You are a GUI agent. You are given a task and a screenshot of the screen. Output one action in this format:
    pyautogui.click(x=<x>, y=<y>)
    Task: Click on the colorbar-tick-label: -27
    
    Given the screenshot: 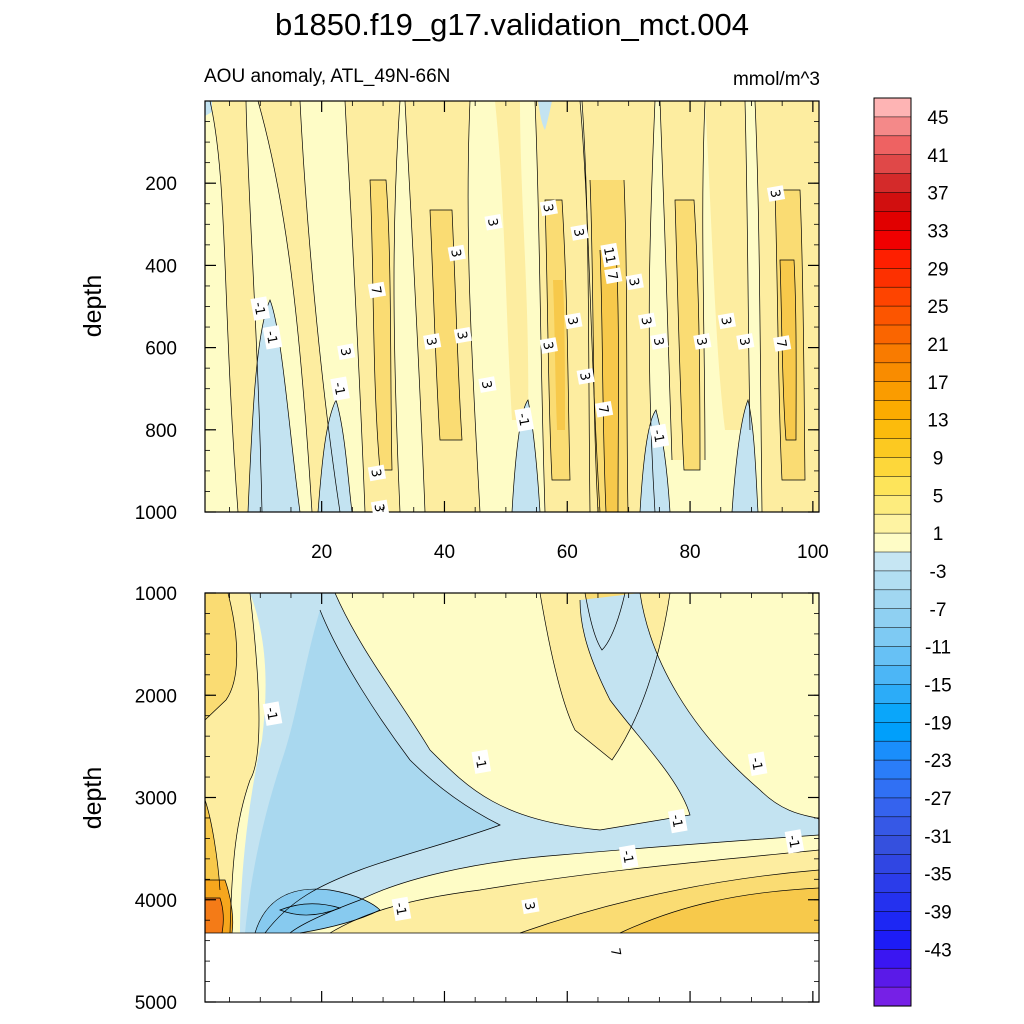 What is the action you would take?
    pyautogui.click(x=937, y=799)
    